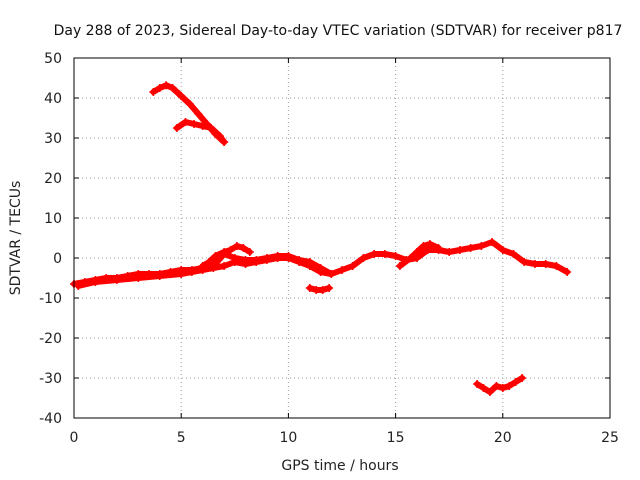 This screenshot has width=640, height=480. What do you see at coordinates (50, 339) in the screenshot?
I see `y-tick-label: -20` at bounding box center [50, 339].